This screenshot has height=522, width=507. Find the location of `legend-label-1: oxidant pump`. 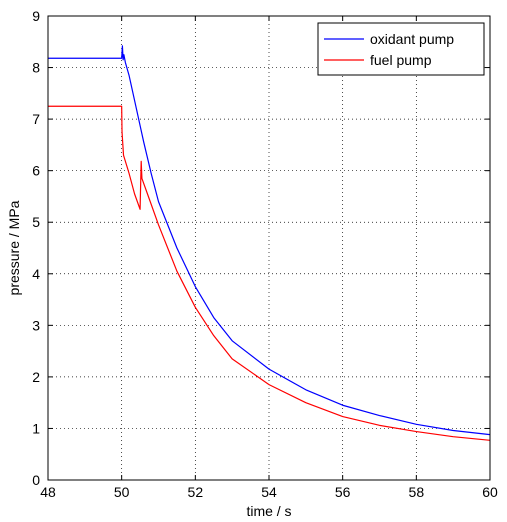

legend-label-1: oxidant pump is located at coordinates (412, 39).